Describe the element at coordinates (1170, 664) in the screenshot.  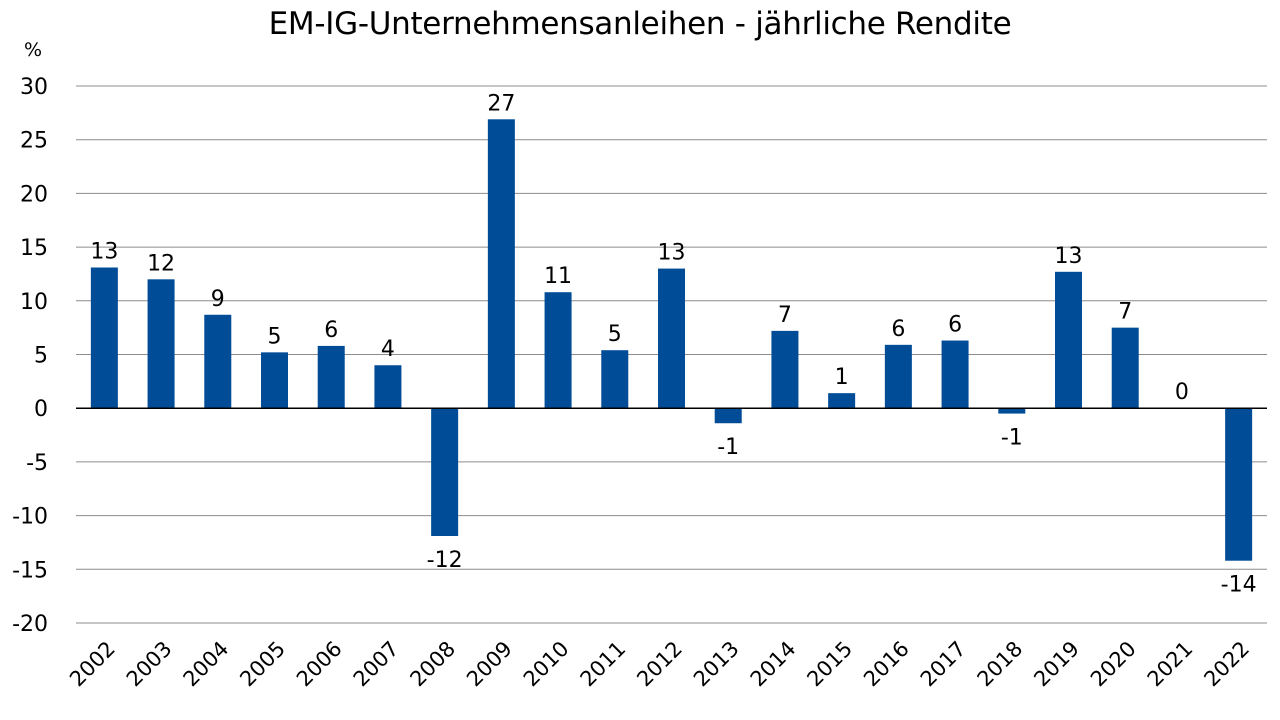
I see `x-tick-label: 2021` at that location.